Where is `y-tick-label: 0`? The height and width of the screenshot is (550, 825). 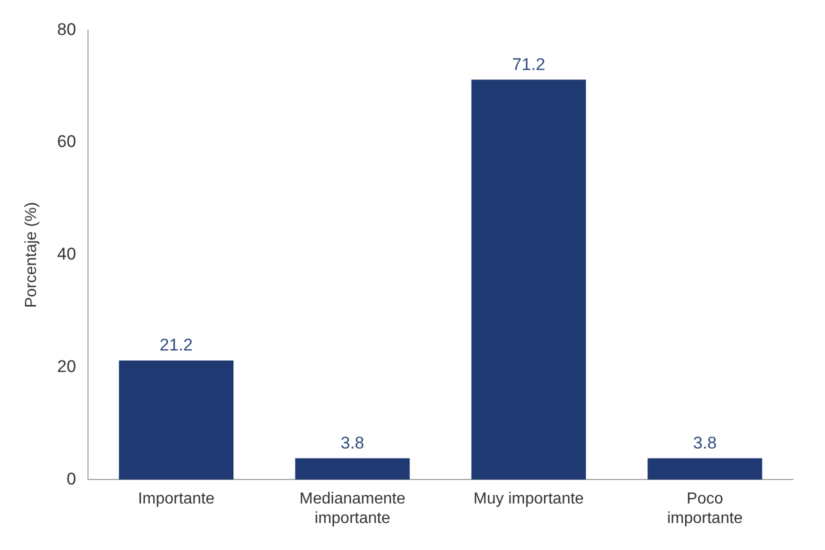
y-tick-label: 0 is located at coordinates (71, 478).